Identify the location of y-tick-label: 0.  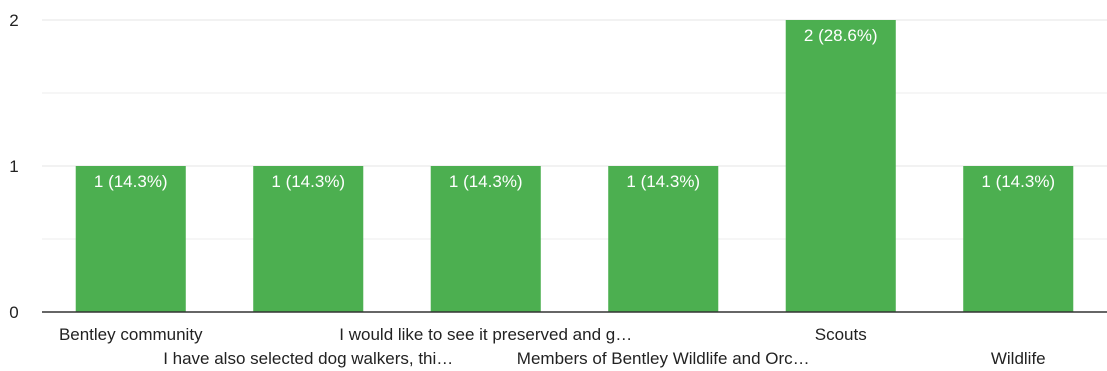
(13, 312).